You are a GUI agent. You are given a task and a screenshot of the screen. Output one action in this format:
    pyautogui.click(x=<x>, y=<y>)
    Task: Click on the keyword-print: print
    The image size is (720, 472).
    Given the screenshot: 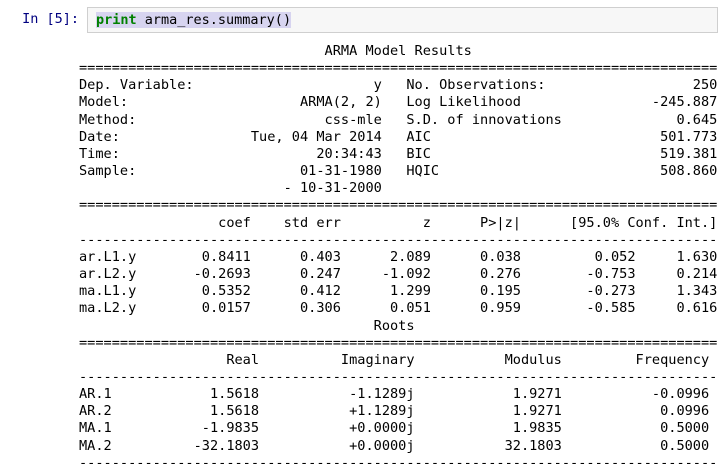 What is the action you would take?
    pyautogui.click(x=116, y=20)
    